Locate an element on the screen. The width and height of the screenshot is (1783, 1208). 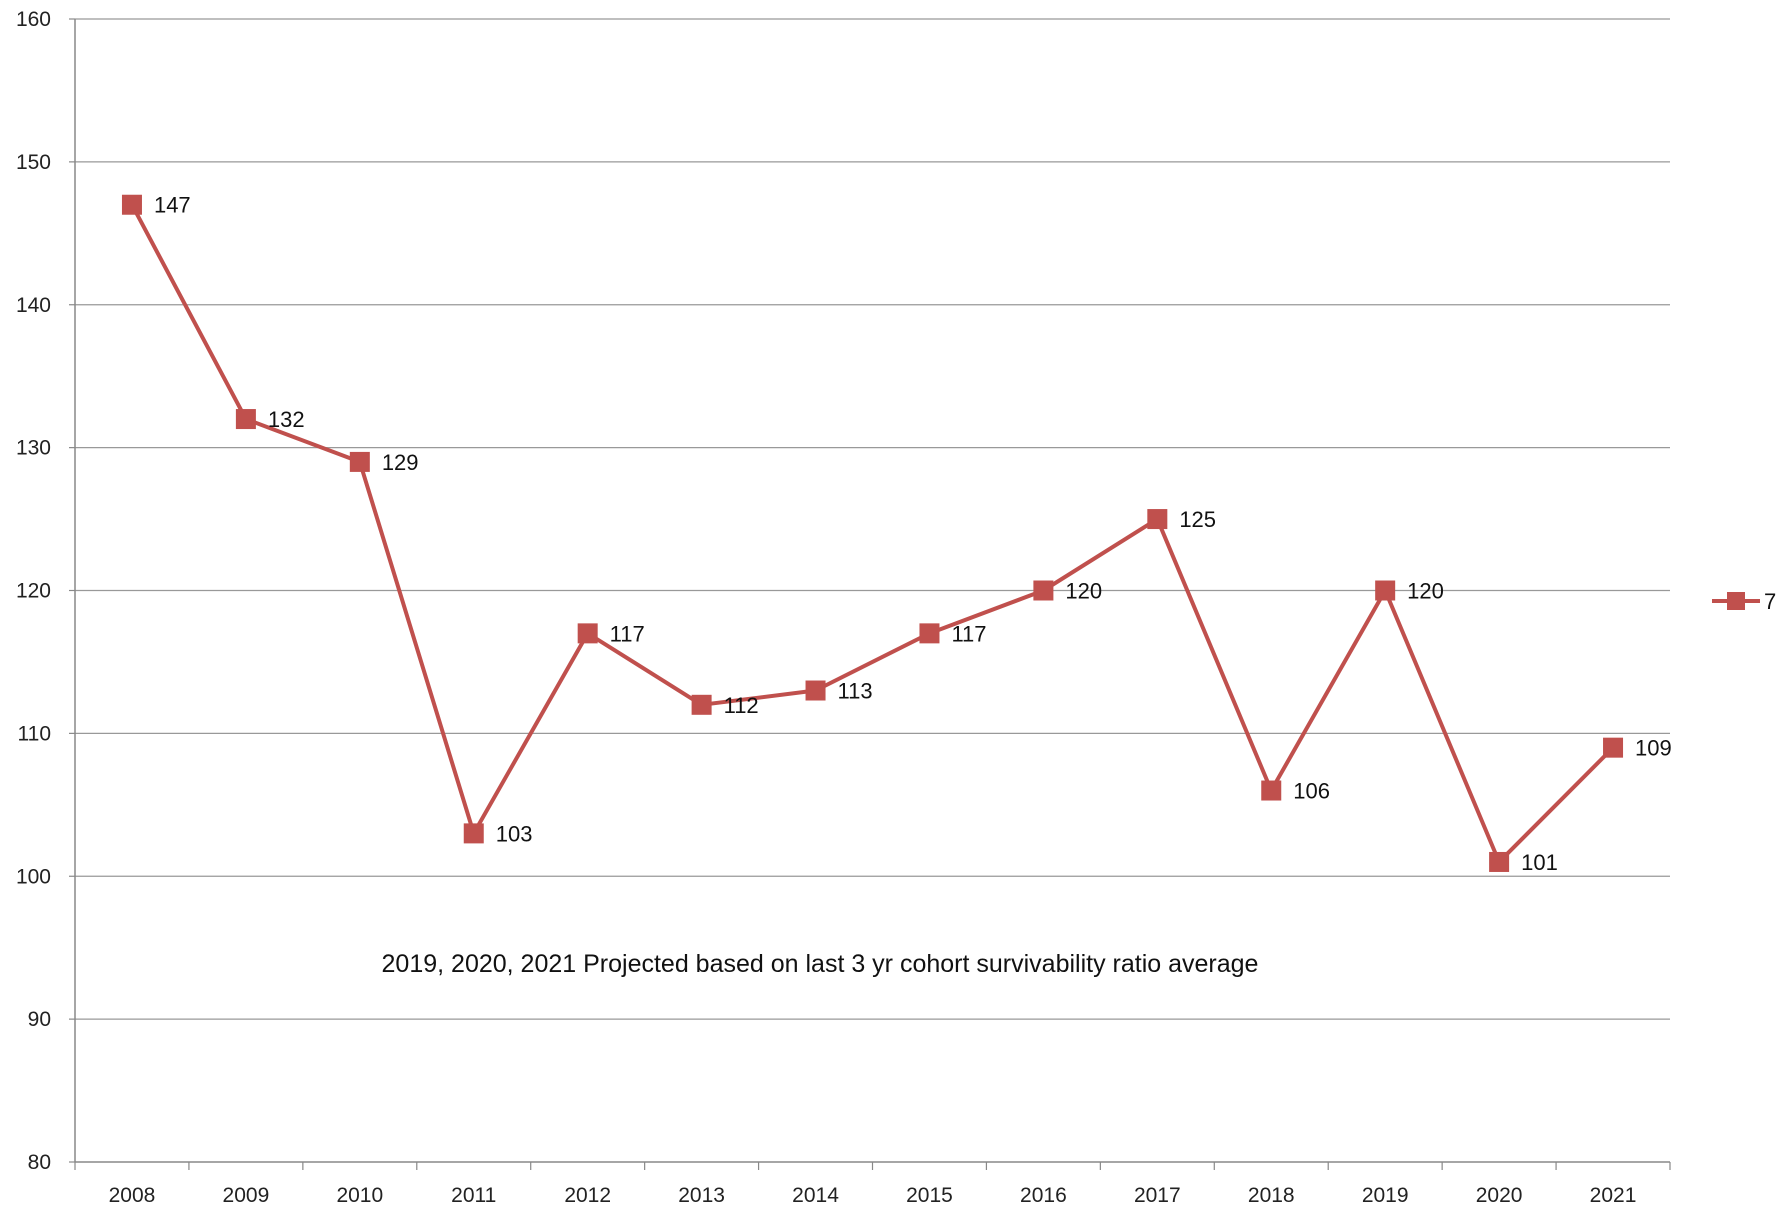
x-tick-label-2015: 2015 is located at coordinates (929, 1195).